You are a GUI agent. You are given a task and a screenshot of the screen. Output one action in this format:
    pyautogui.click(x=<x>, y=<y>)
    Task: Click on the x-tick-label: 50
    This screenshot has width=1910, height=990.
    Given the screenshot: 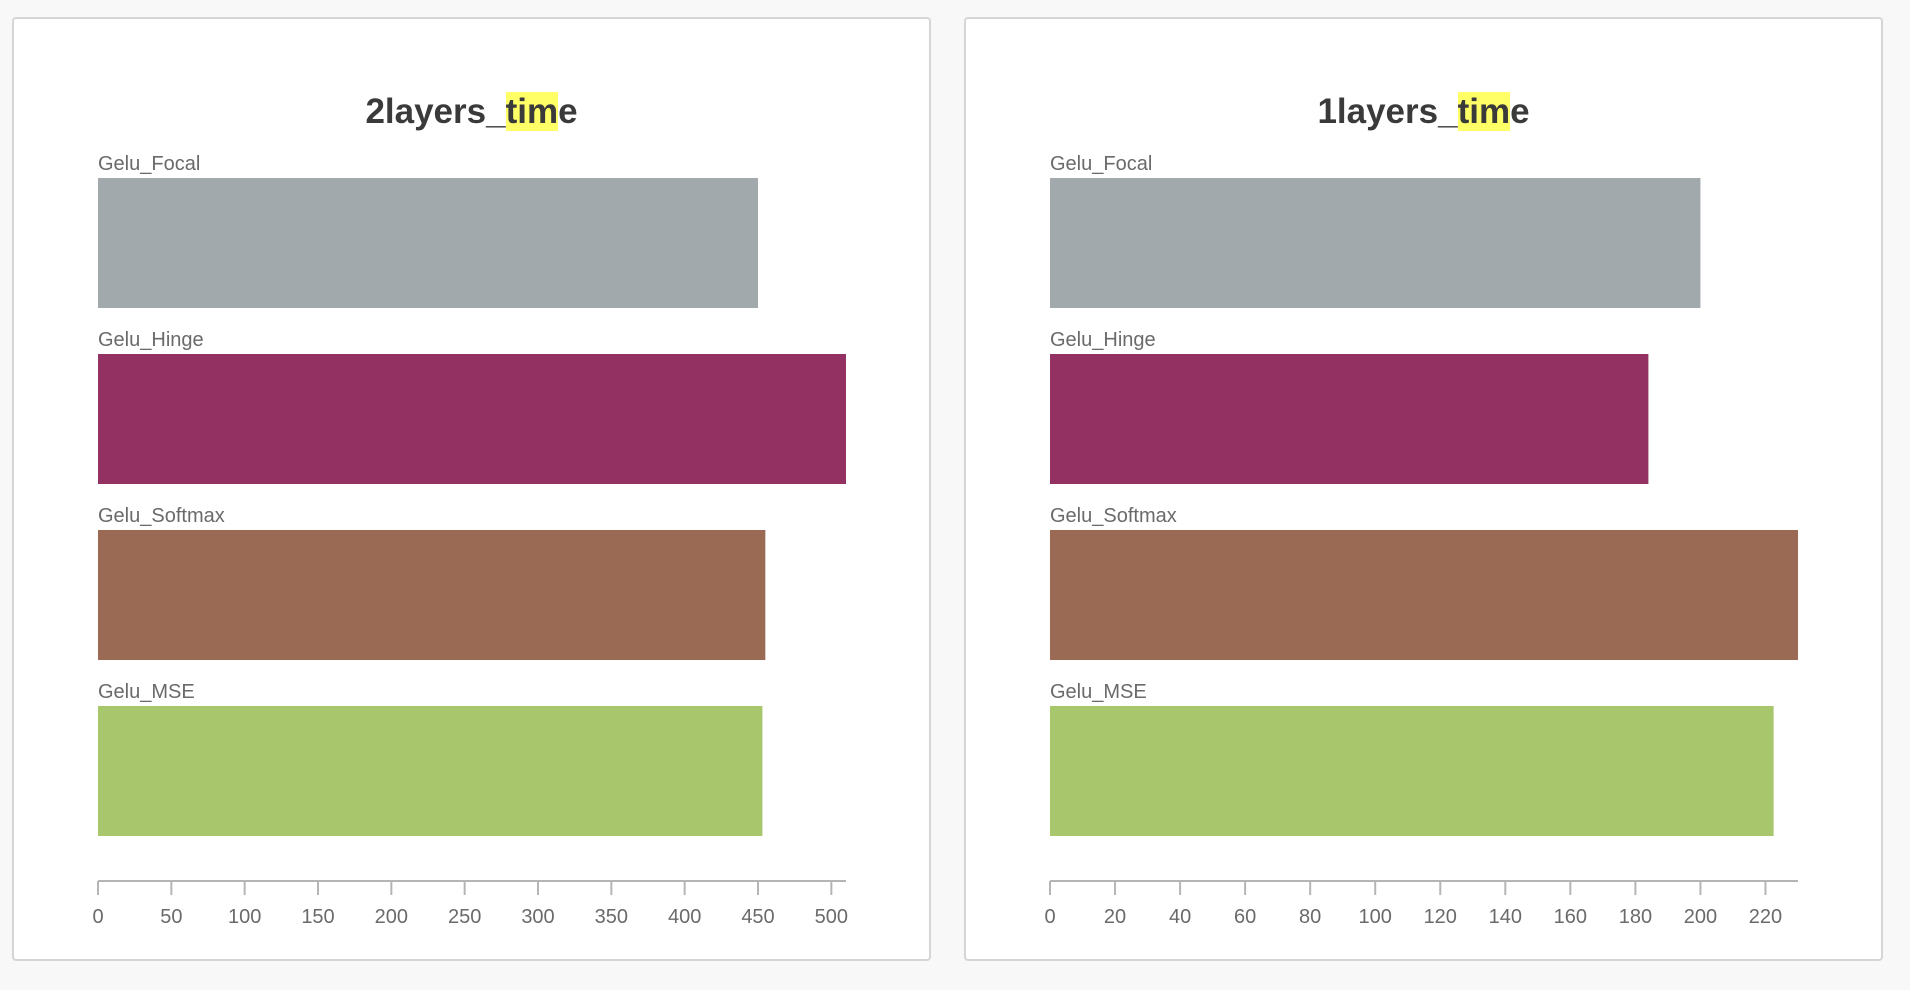 What is the action you would take?
    pyautogui.click(x=171, y=917)
    